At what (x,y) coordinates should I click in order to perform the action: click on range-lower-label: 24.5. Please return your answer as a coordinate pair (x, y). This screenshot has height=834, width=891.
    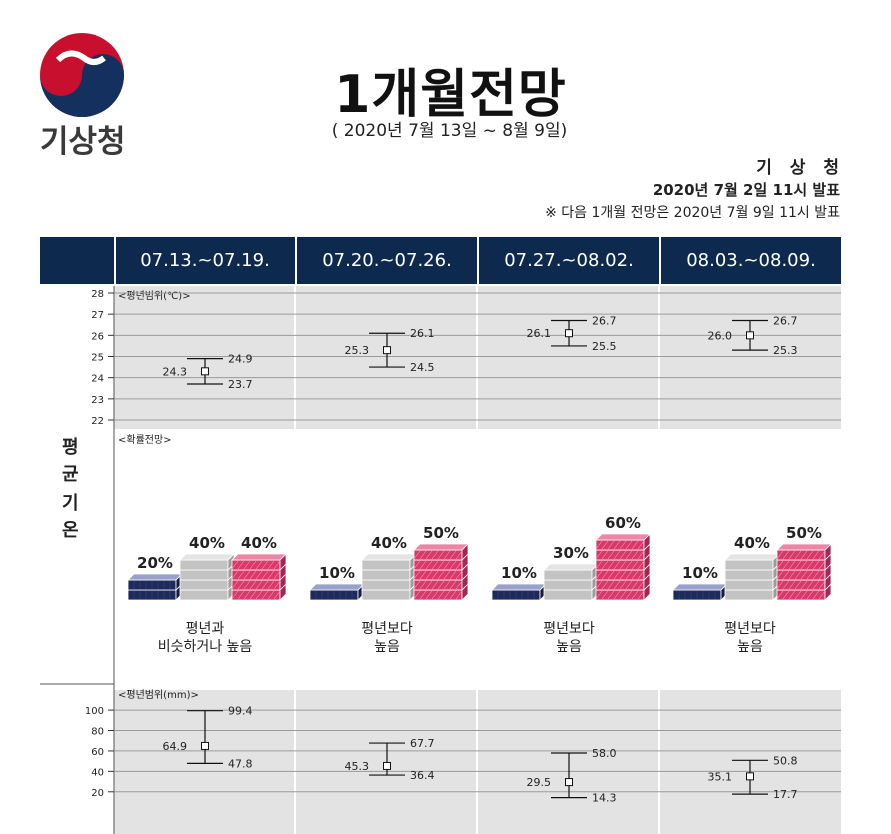
    Looking at the image, I should click on (422, 367).